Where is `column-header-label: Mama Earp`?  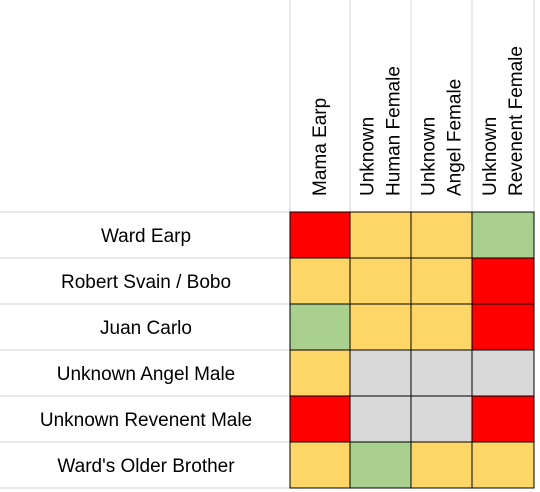
column-header-label: Mama Earp is located at coordinates (320, 147).